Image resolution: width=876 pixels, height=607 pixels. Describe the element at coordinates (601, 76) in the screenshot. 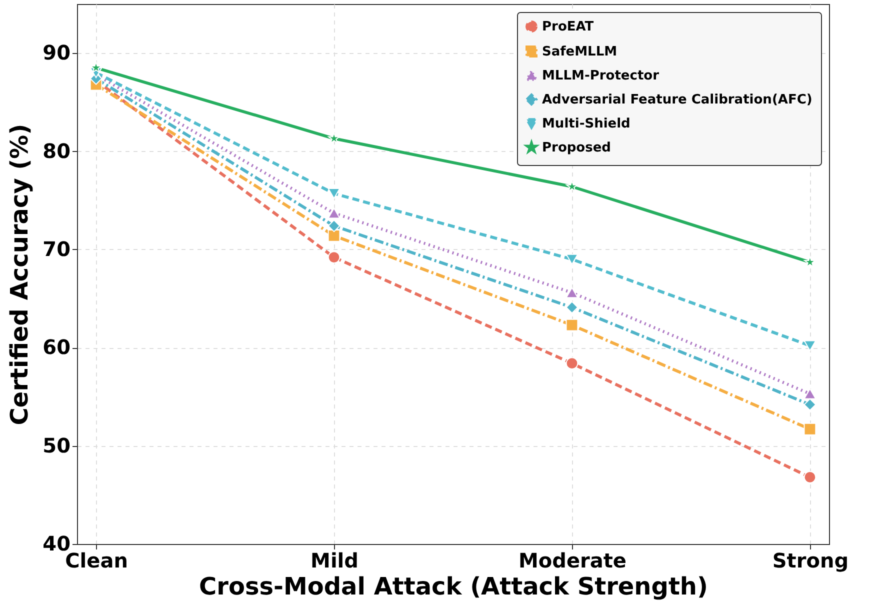

I see `legend-label: MLLM-Protector` at that location.